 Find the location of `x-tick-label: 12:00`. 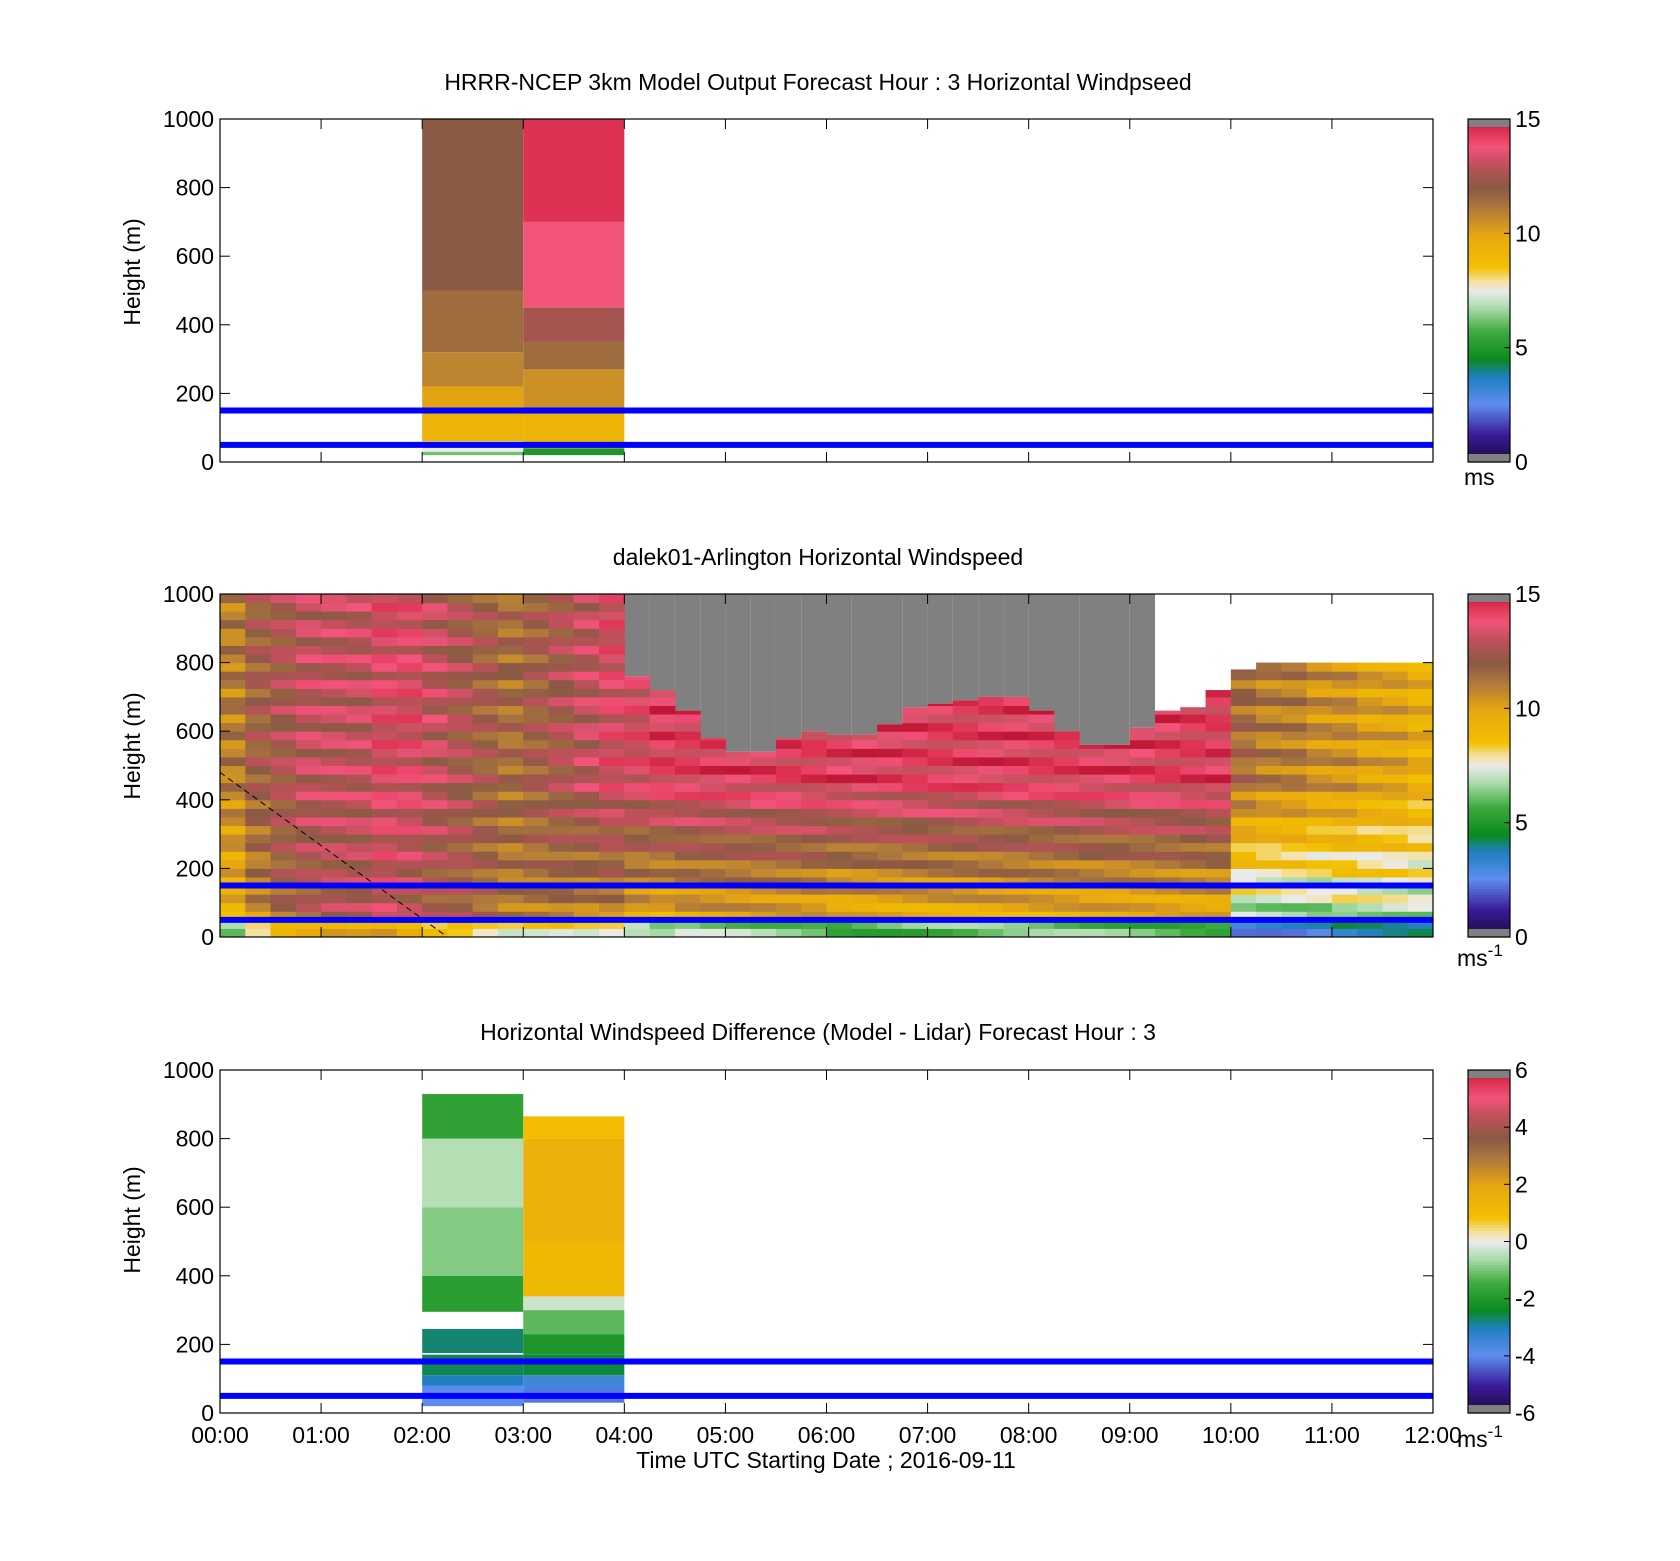

x-tick-label: 12:00 is located at coordinates (1433, 1435).